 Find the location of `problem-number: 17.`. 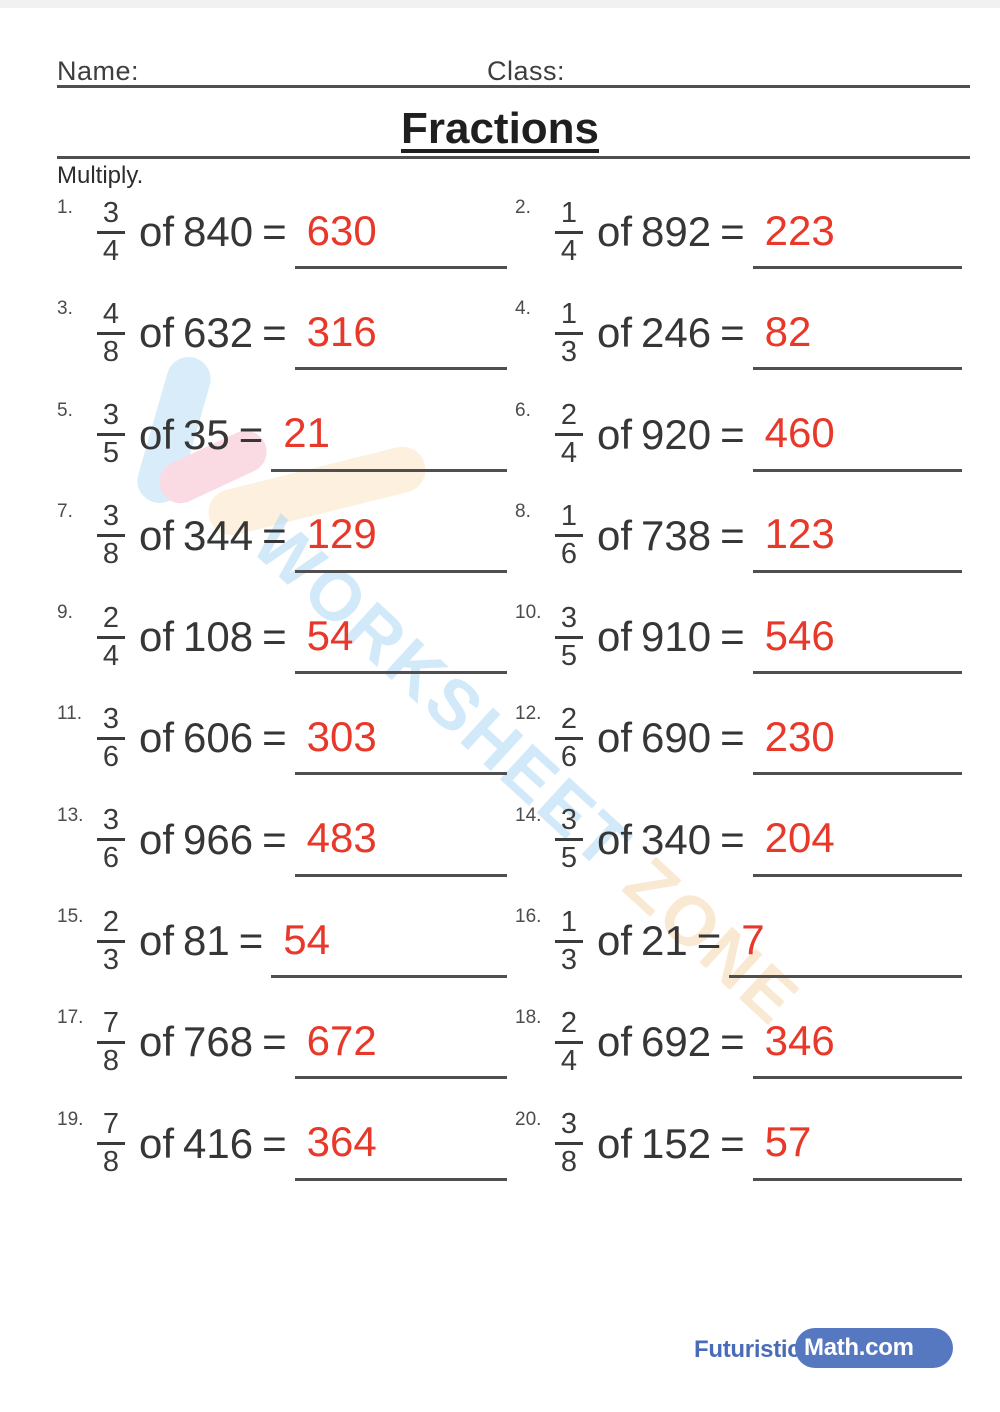

problem-number: 17. is located at coordinates (70, 1018).